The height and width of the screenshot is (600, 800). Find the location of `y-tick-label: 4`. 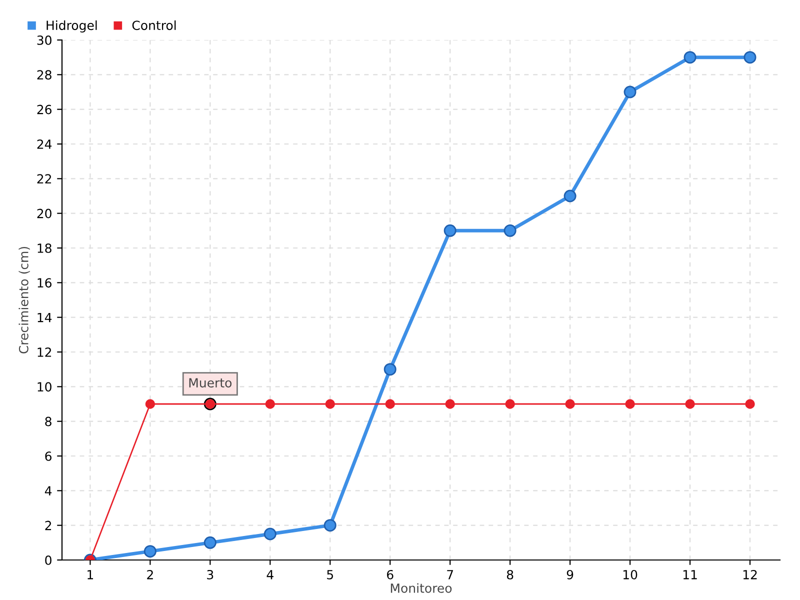

y-tick-label: 4 is located at coordinates (48, 491).